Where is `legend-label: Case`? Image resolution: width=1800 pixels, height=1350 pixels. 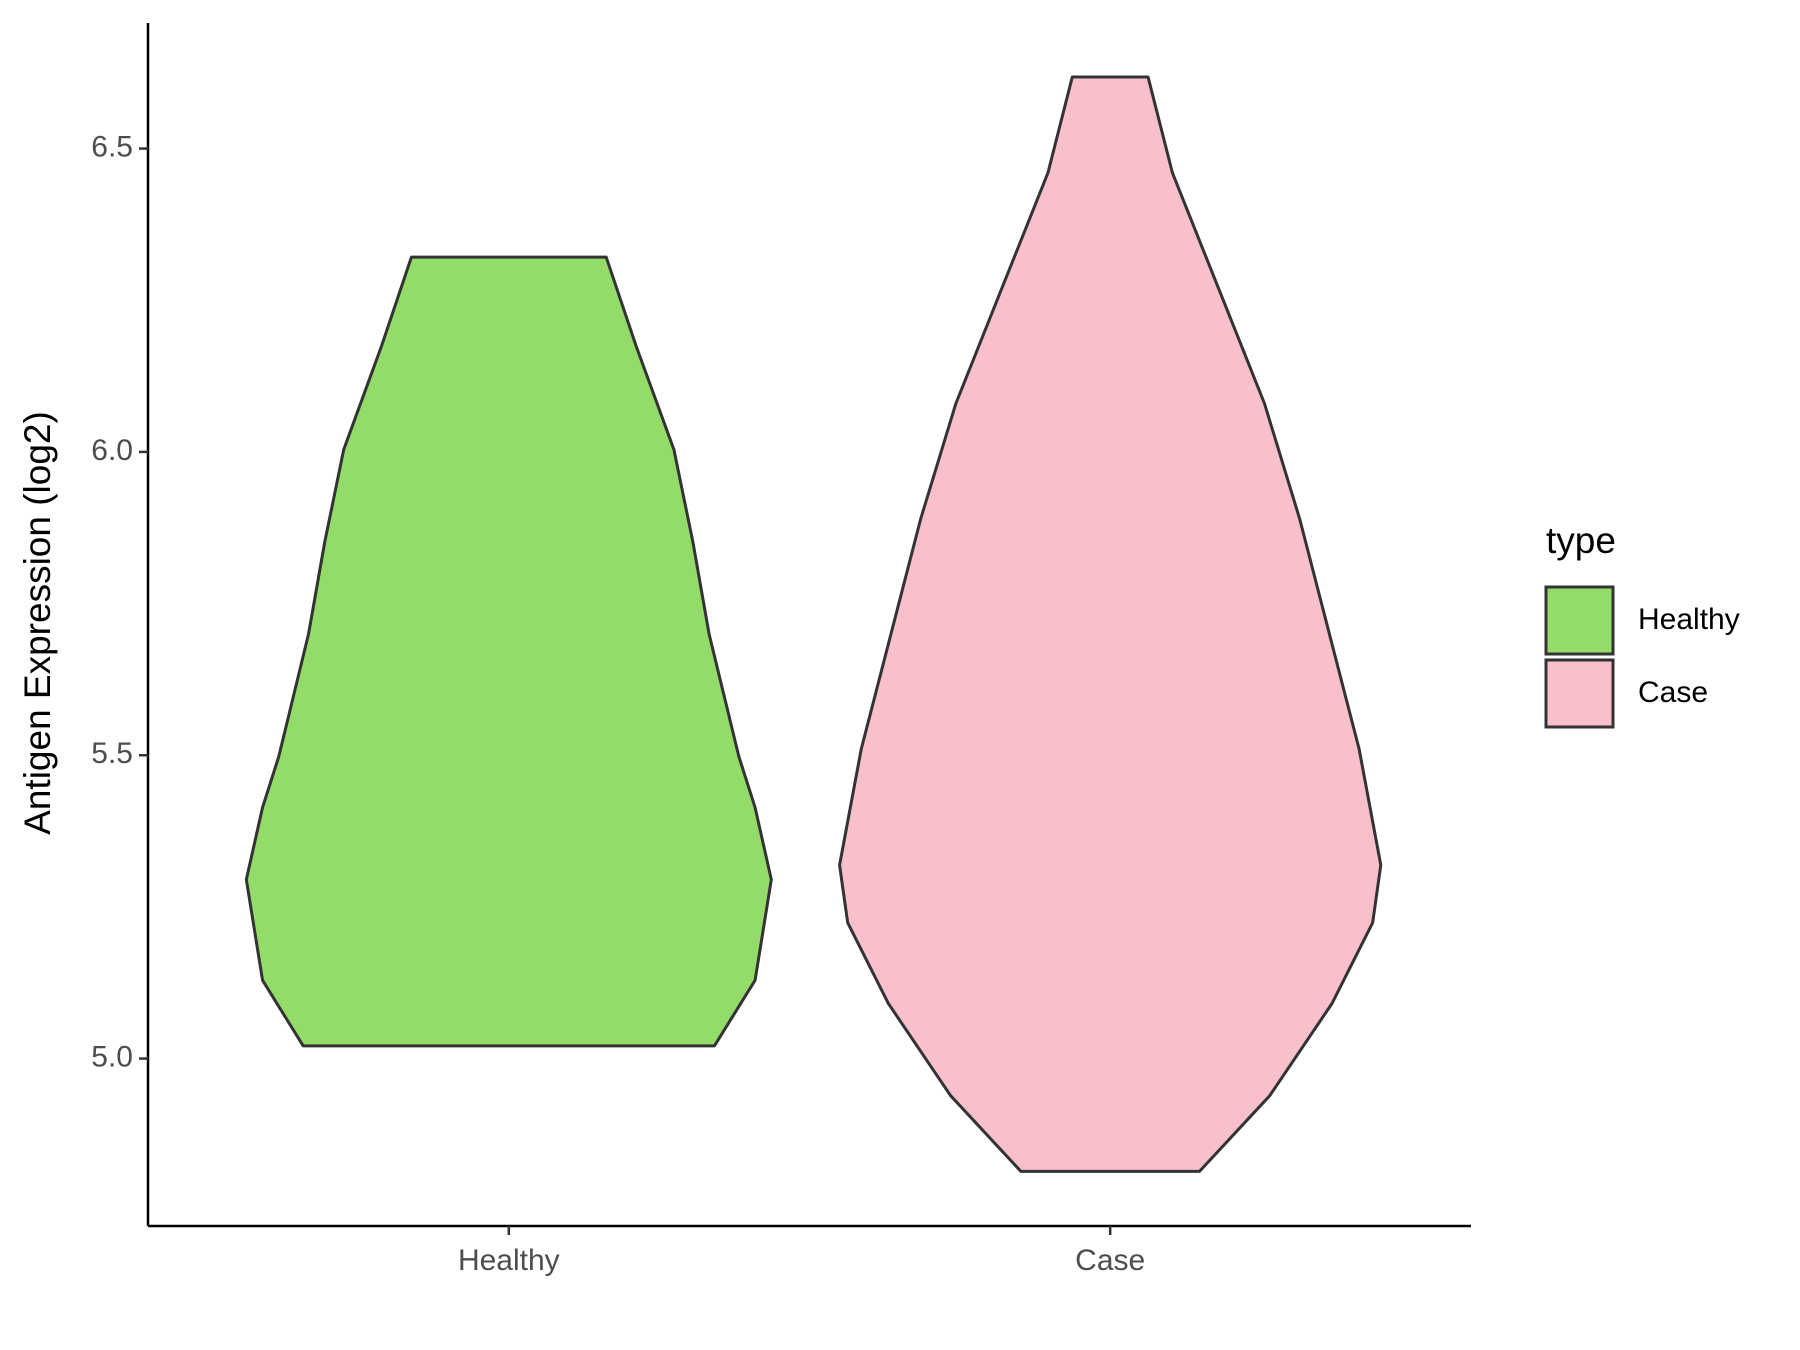
legend-label: Case is located at coordinates (1673, 692).